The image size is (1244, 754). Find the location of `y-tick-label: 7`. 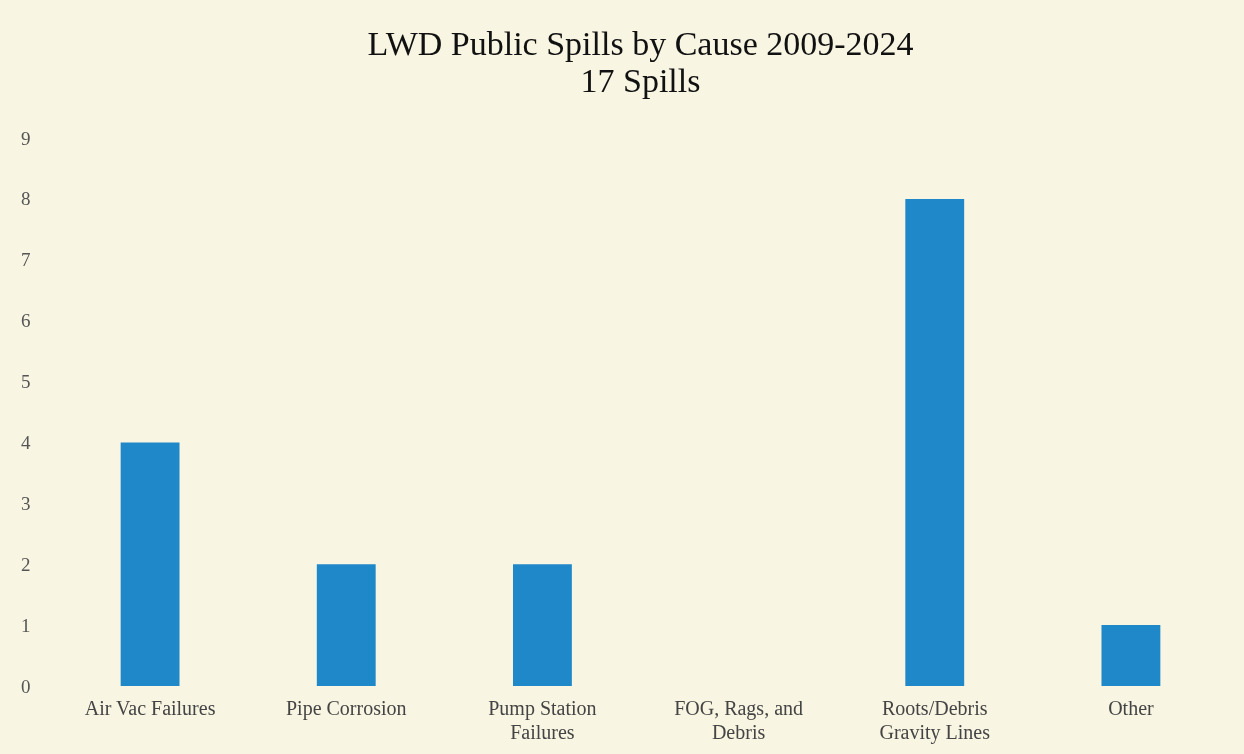

y-tick-label: 7 is located at coordinates (26, 260).